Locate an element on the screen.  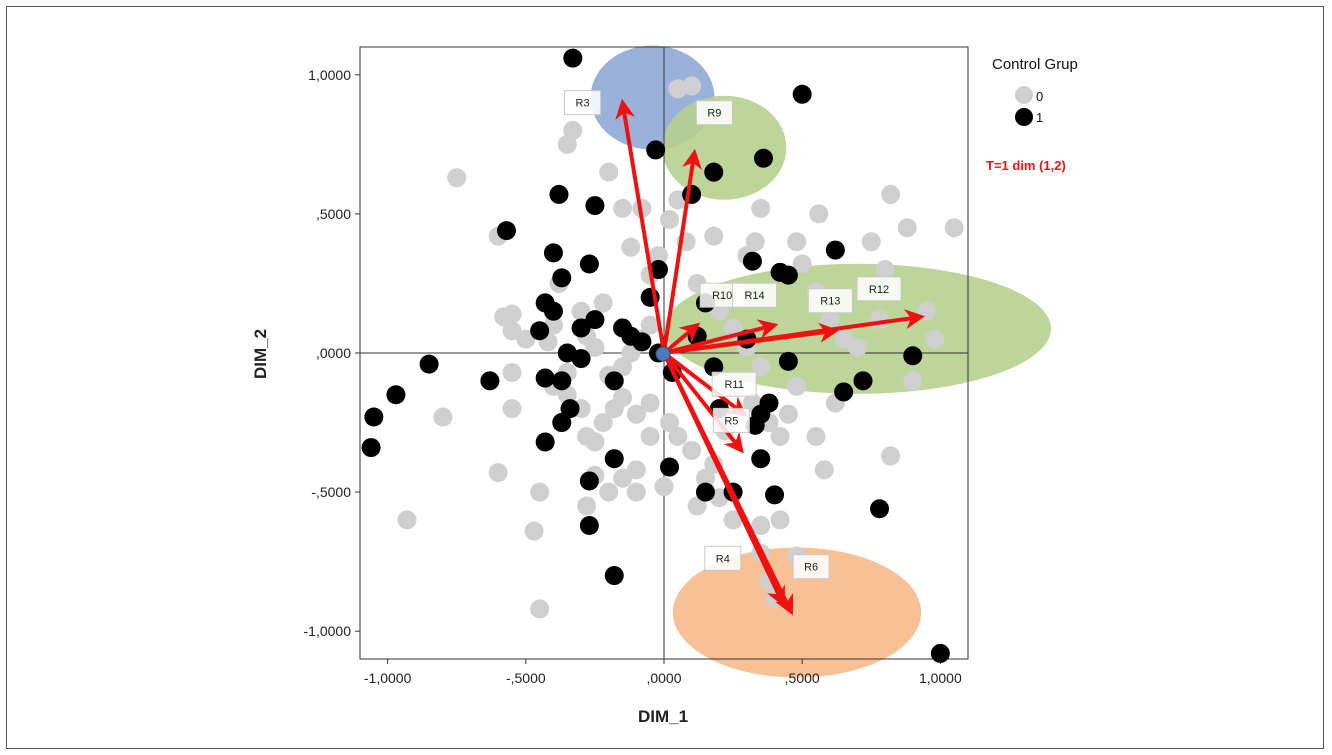
vector-label-r13: R13 is located at coordinates (830, 302).